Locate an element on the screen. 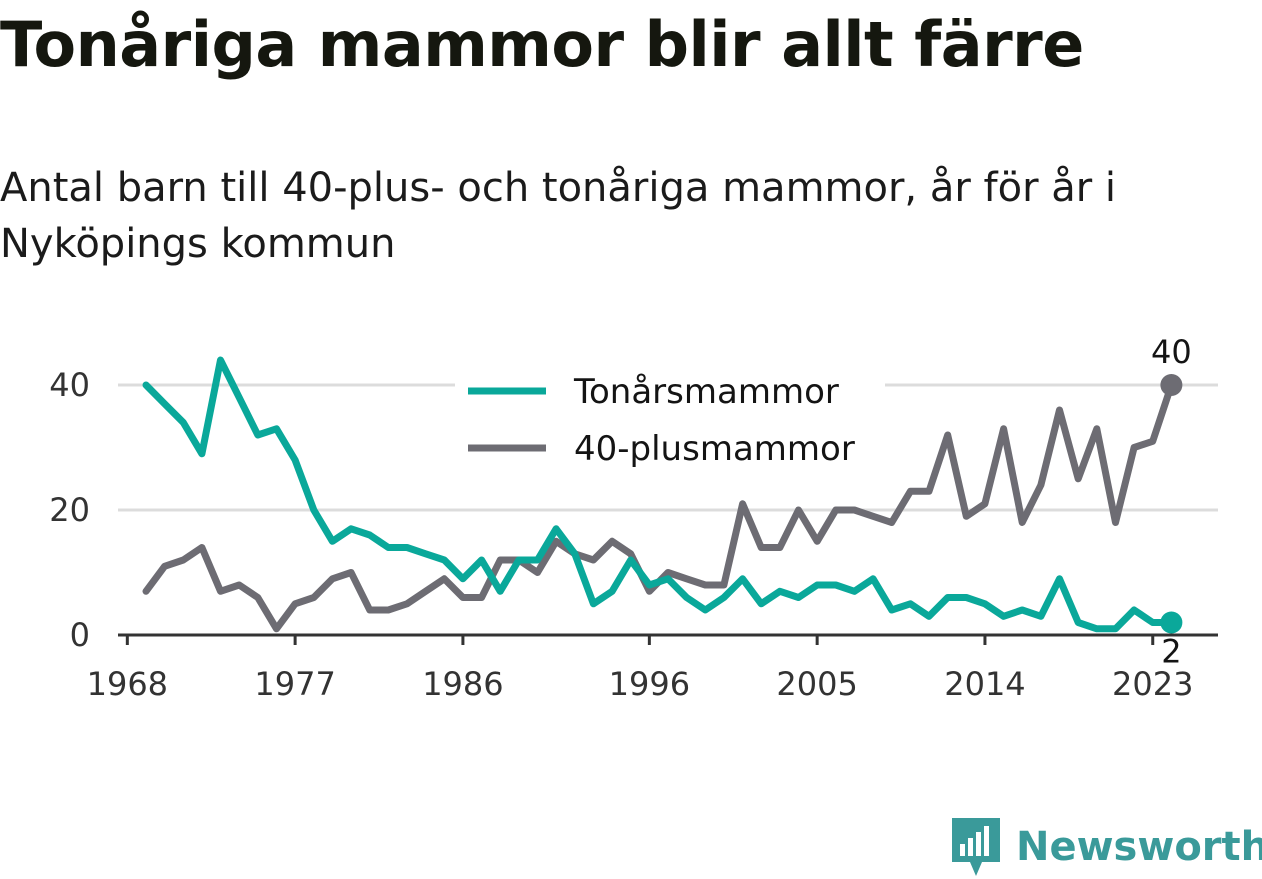 Image resolution: width=1262 pixels, height=879 pixels. x-axis: 1968 1977 1986 1996 2005 2014 2023 is located at coordinates (652, 668).